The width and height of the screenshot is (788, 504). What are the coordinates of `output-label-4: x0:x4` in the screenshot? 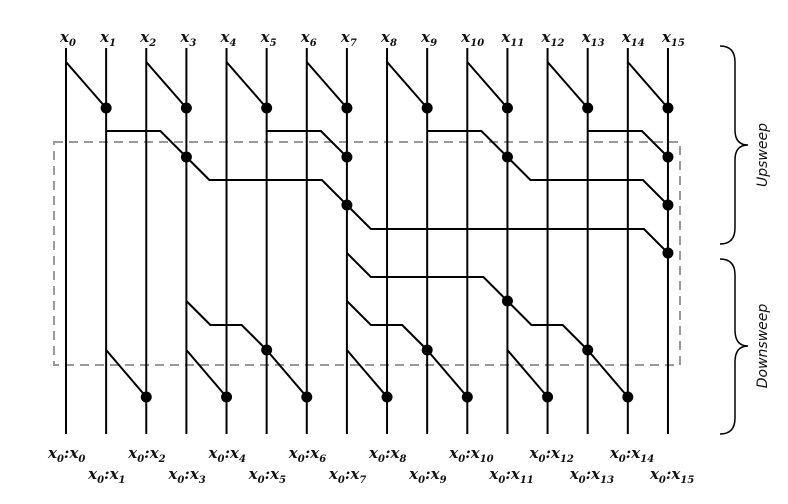 It's located at (227, 454).